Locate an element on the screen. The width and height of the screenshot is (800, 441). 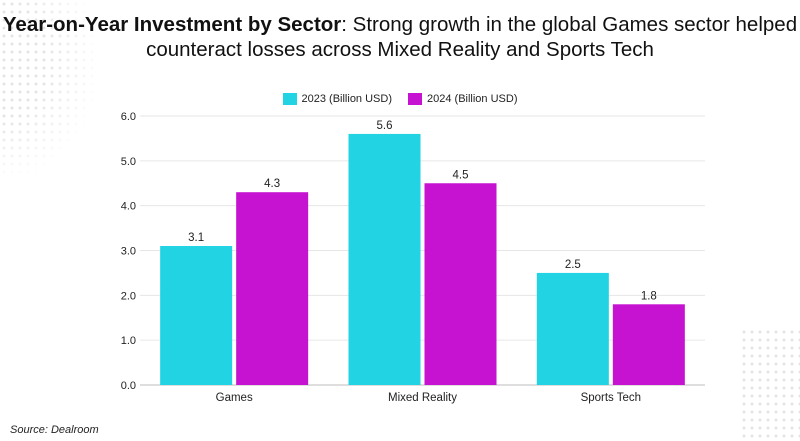
data-label: 4.3 is located at coordinates (272, 184).